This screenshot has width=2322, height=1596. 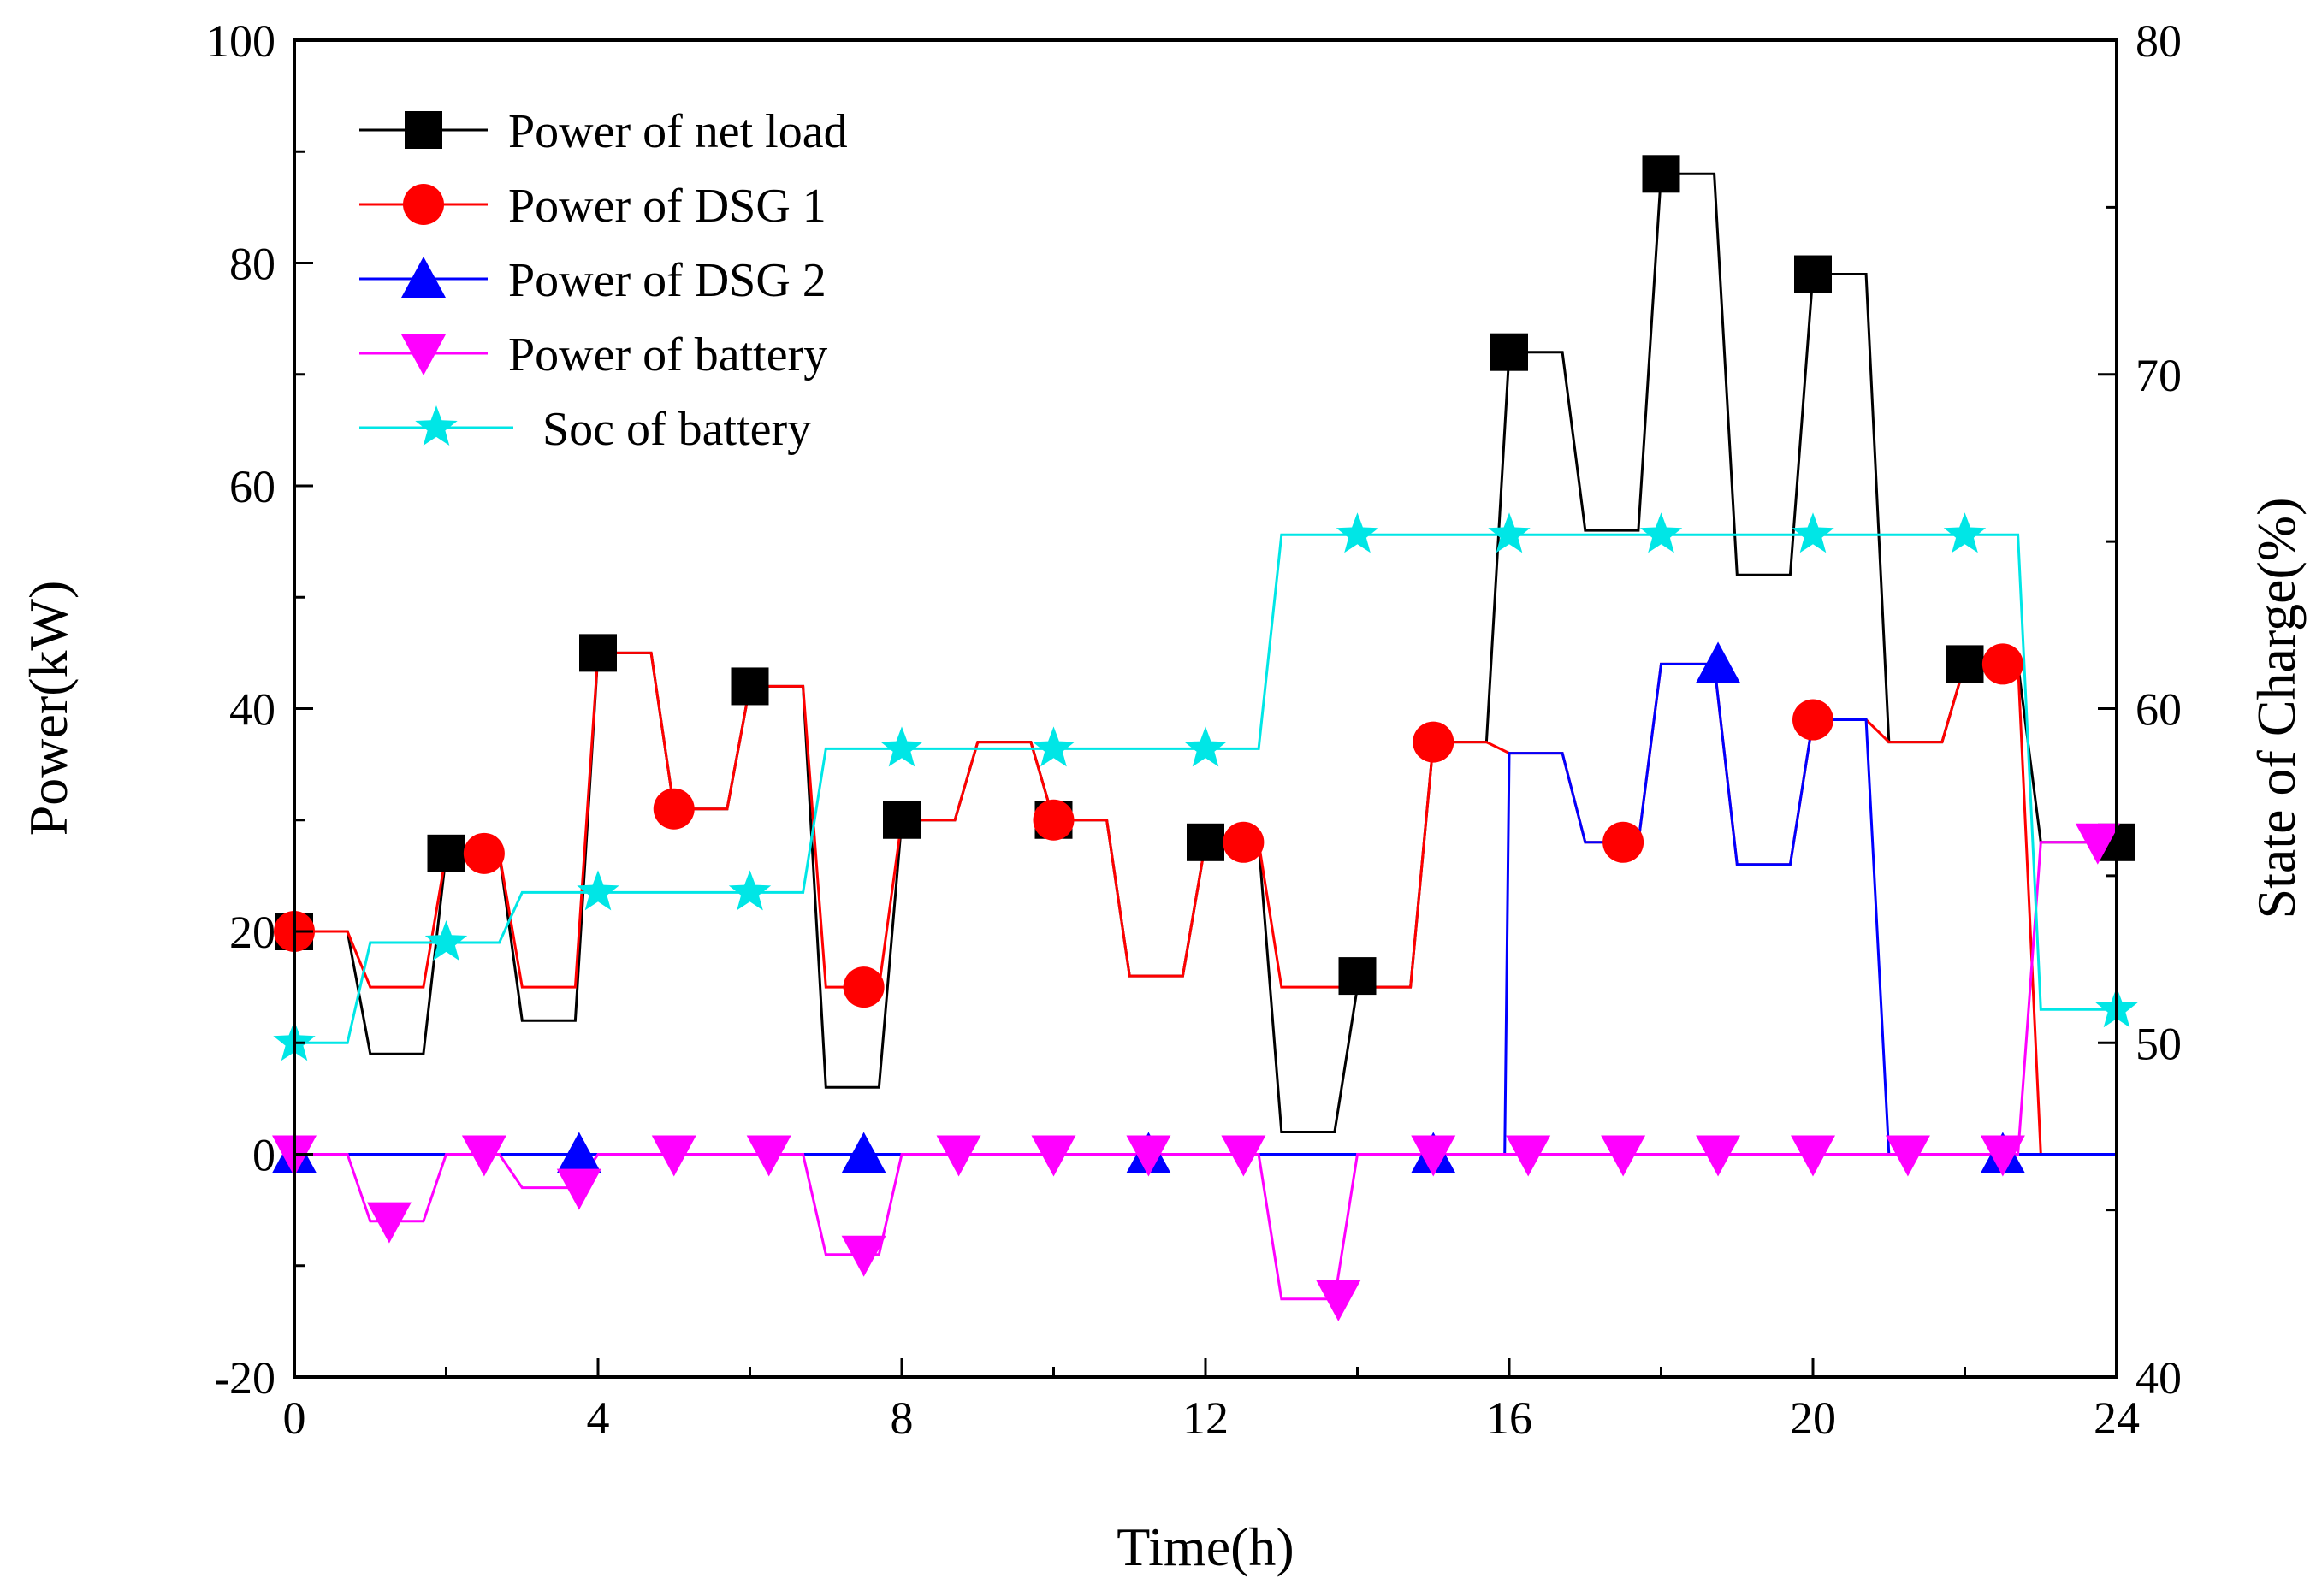 I want to click on x-tick-label: 20, so click(x=1813, y=1418).